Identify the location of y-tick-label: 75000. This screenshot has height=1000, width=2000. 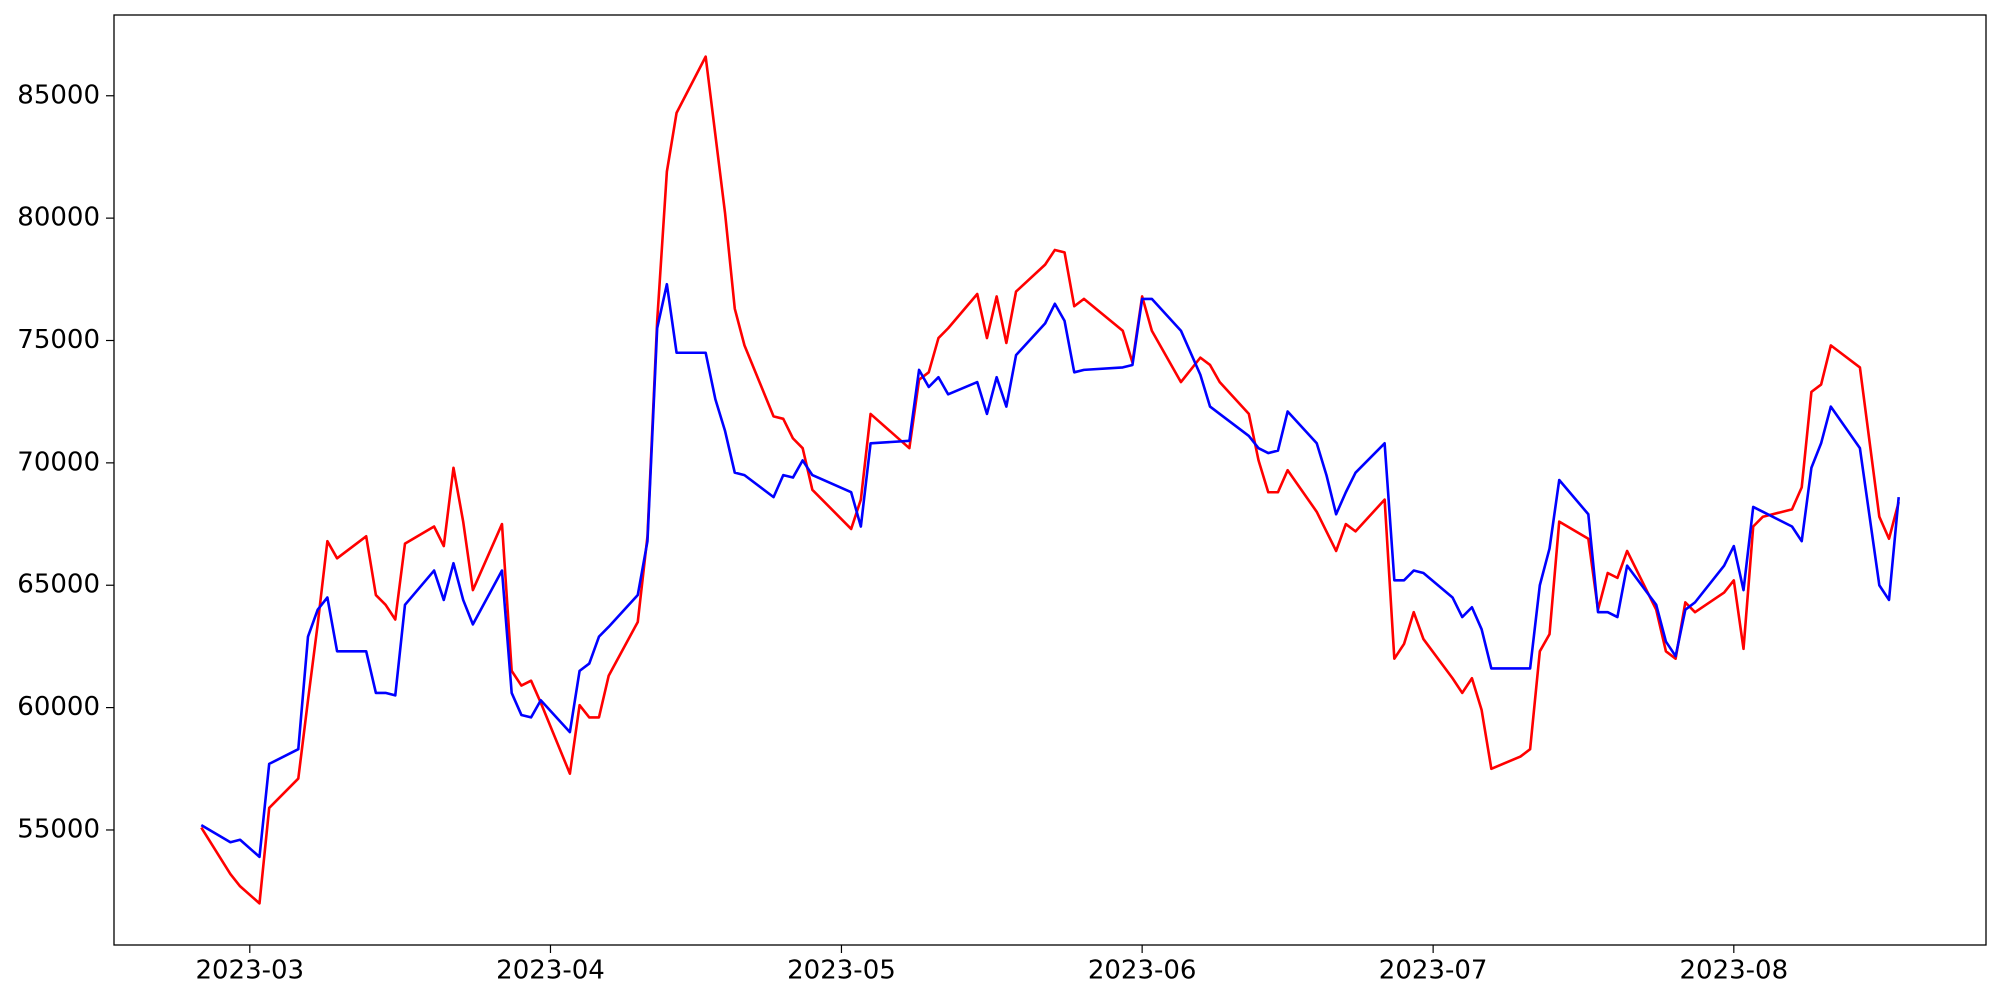
(58, 340).